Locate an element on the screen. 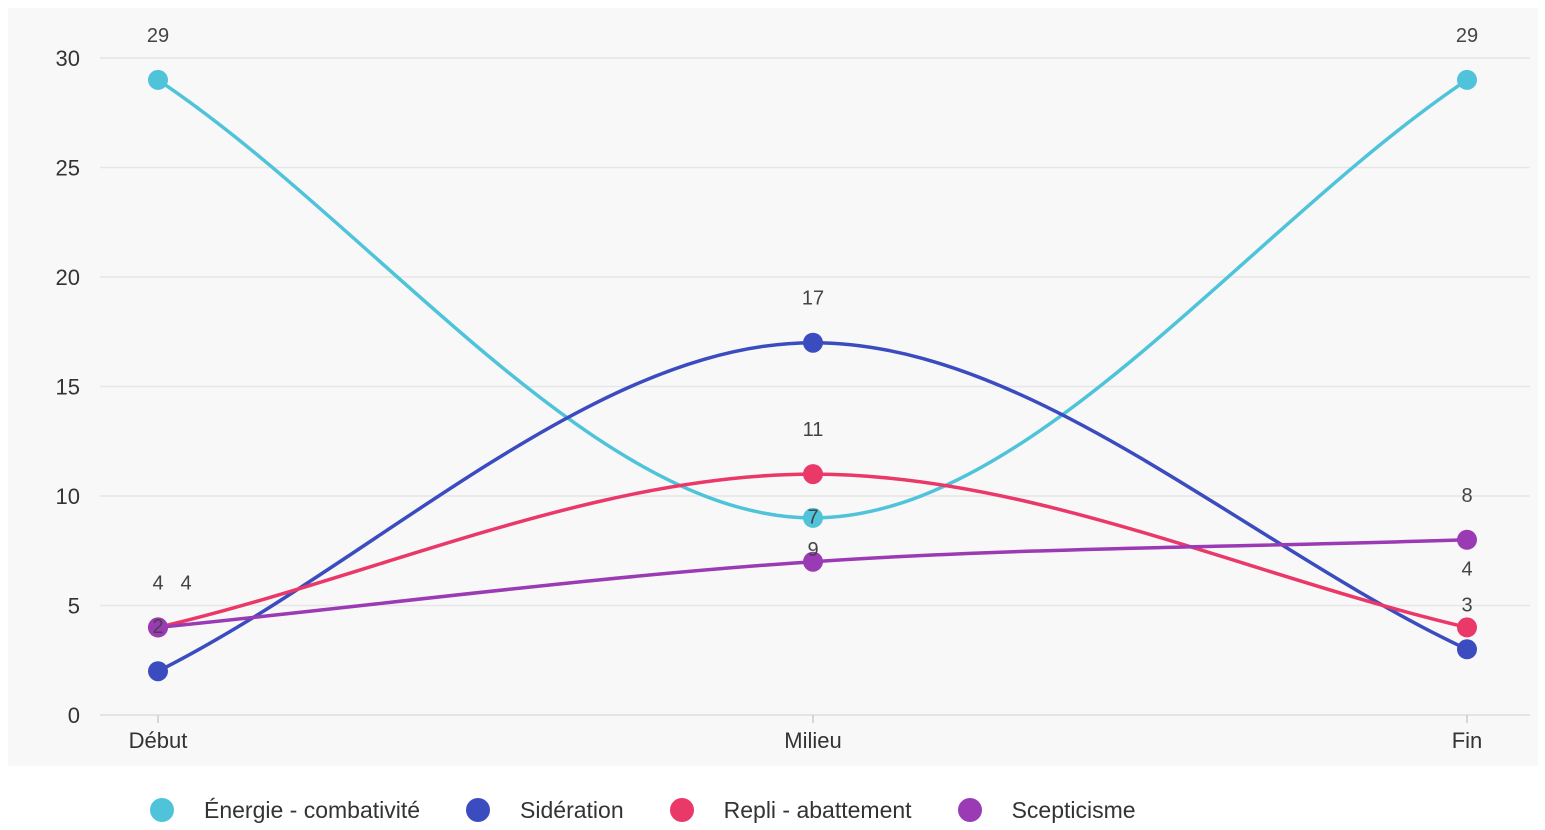 The height and width of the screenshot is (830, 1545). legend-item: Énergie - combativité is located at coordinates (285, 810).